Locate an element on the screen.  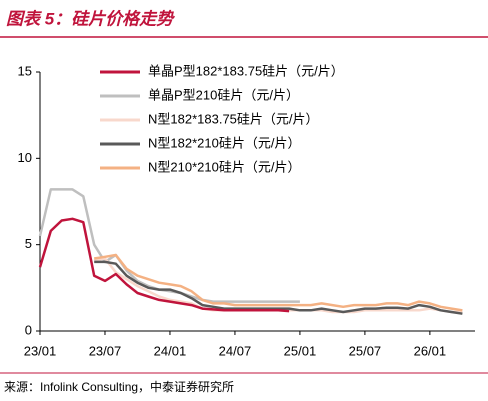
y-tick-label: 5 is located at coordinates (28, 243).